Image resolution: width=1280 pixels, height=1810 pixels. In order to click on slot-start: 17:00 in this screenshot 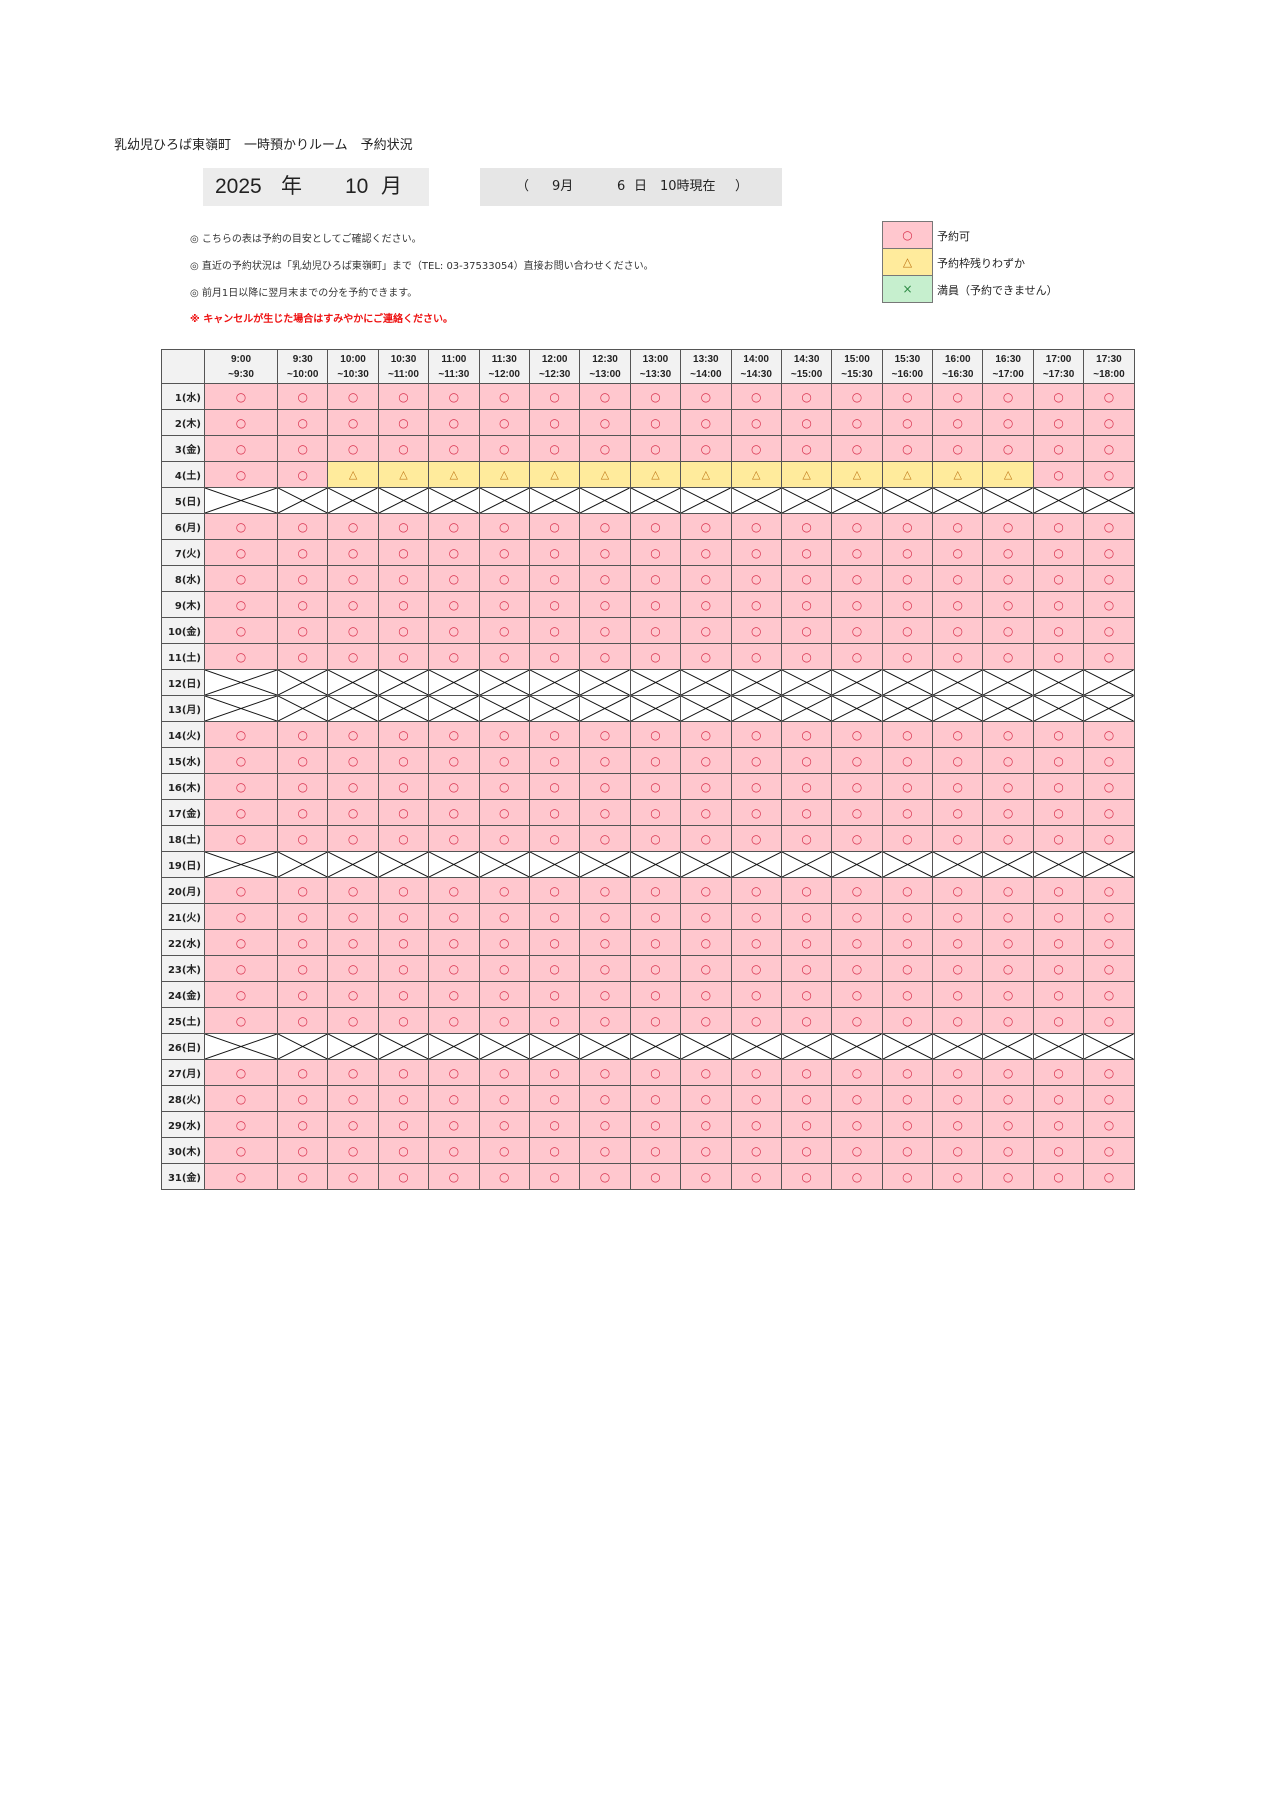, I will do `click(1058, 359)`.